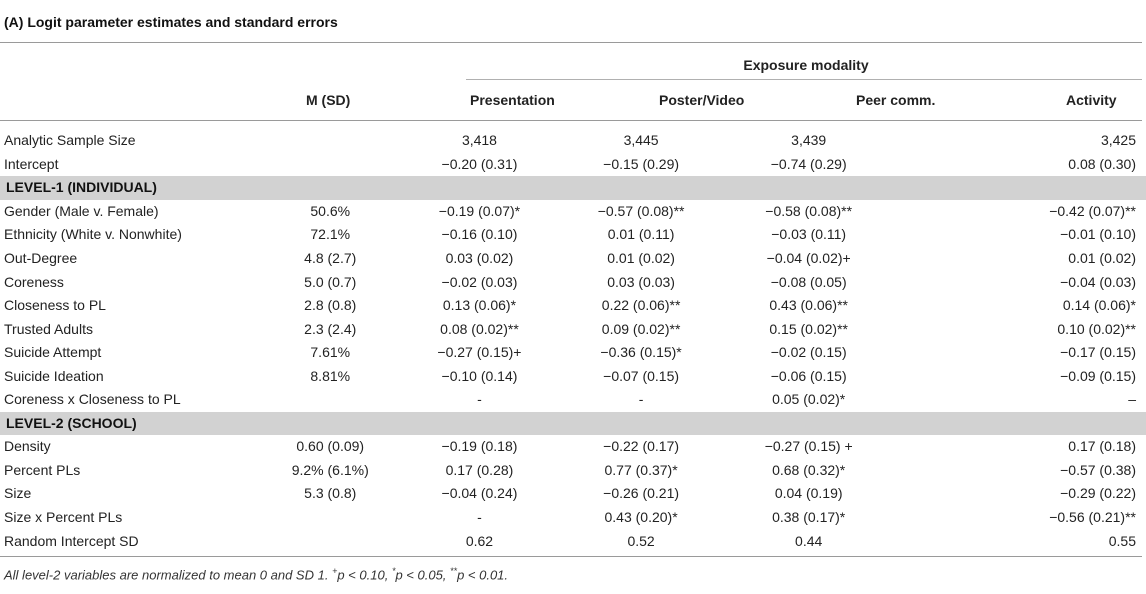  Describe the element at coordinates (479, 258) in the screenshot. I see `table-cell: 0.03 (0.02)` at that location.